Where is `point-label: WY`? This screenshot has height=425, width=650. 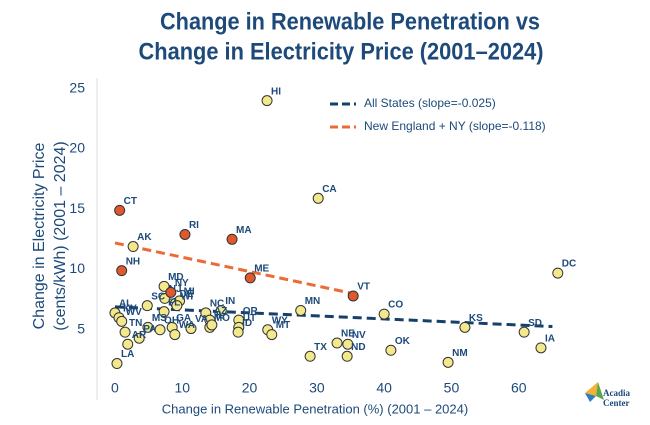
point-label: WY is located at coordinates (280, 320).